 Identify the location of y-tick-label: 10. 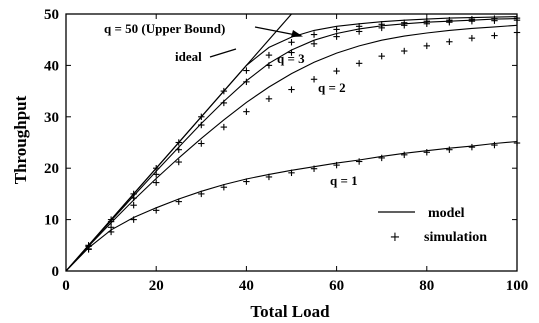
(51, 221).